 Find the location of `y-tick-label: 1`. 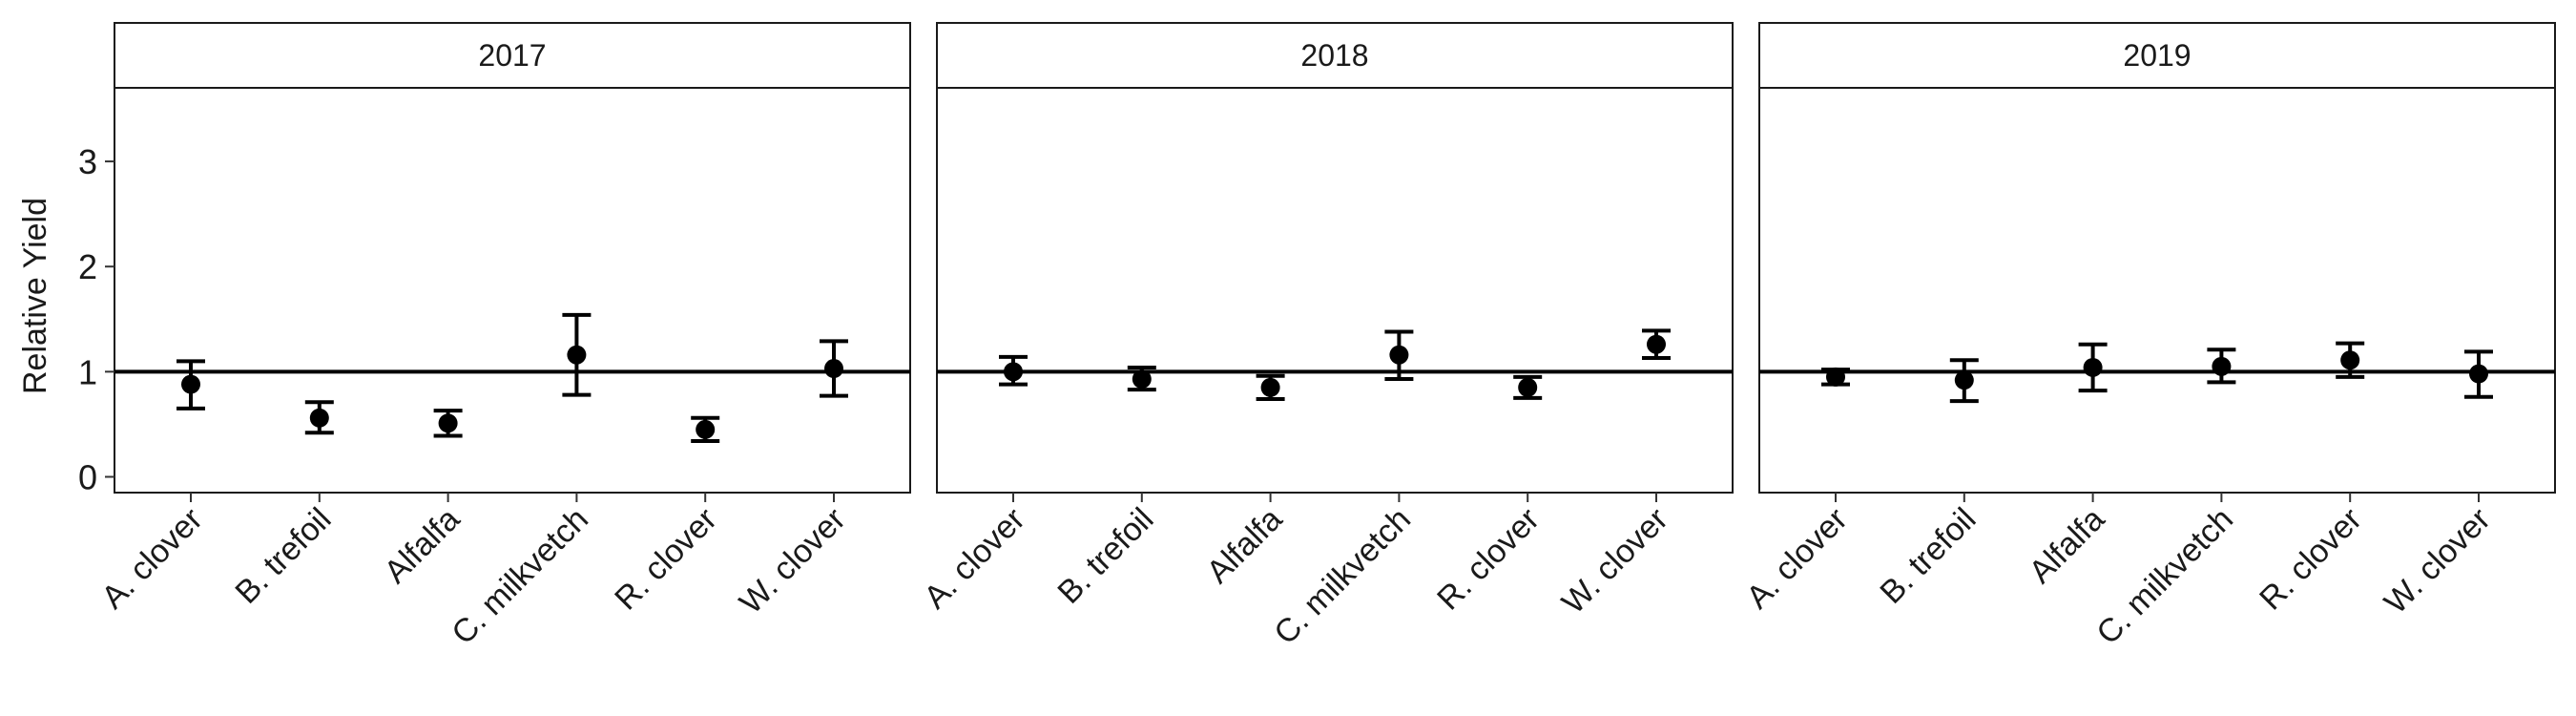

y-tick-label: 1 is located at coordinates (87, 371).